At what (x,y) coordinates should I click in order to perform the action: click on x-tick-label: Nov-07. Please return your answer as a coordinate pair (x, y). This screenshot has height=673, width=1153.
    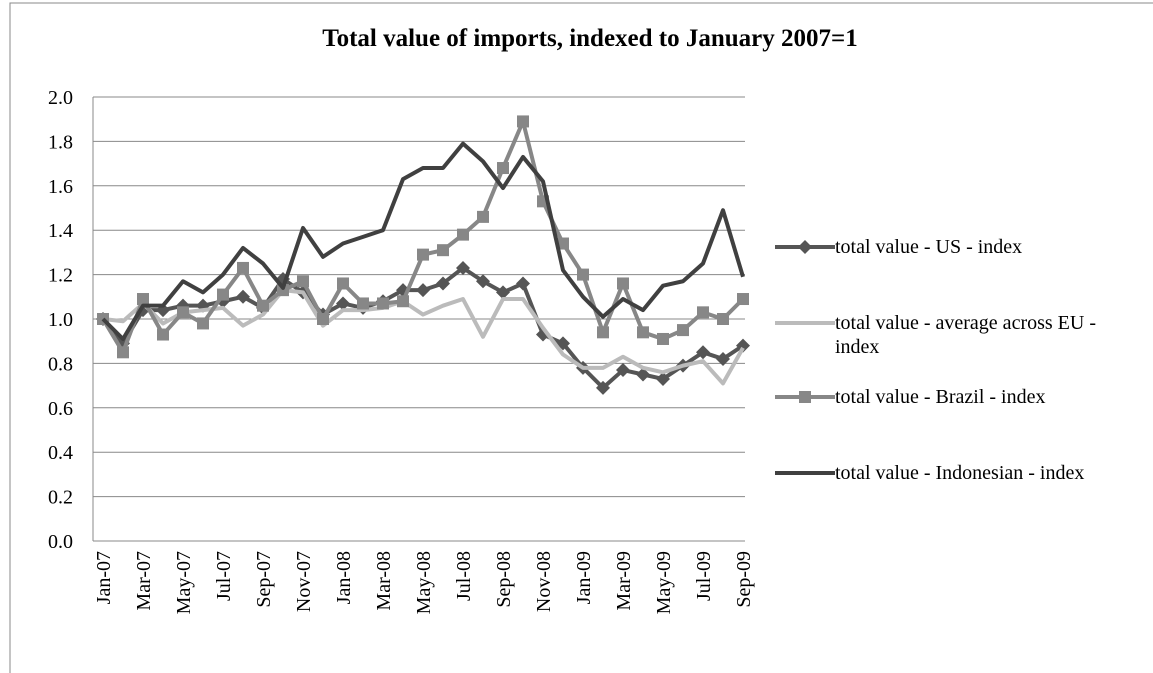
    Looking at the image, I should click on (304, 581).